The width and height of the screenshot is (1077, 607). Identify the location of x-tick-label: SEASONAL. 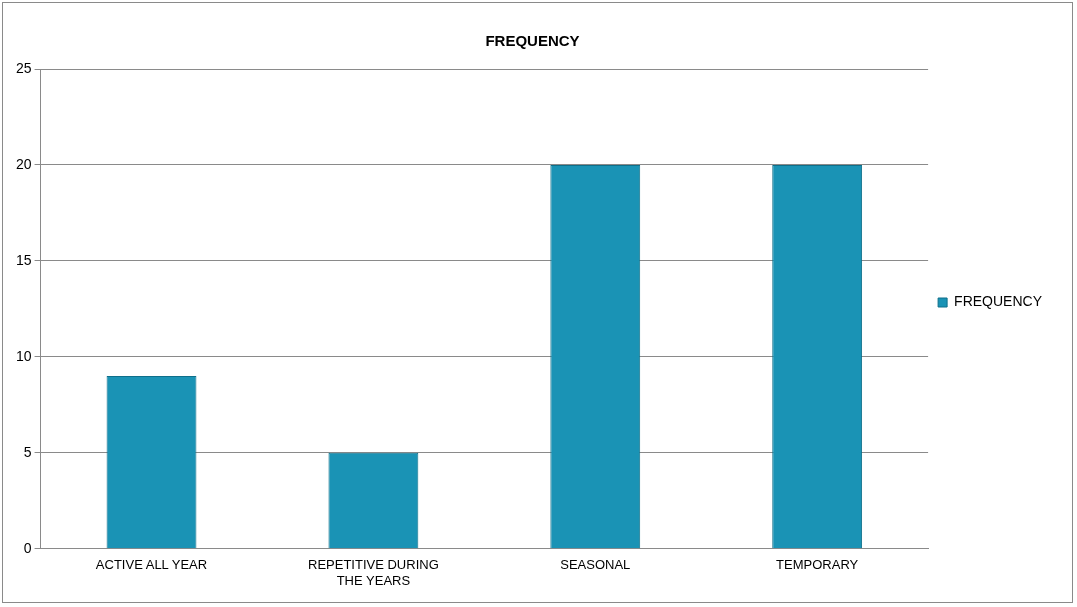
(595, 565).